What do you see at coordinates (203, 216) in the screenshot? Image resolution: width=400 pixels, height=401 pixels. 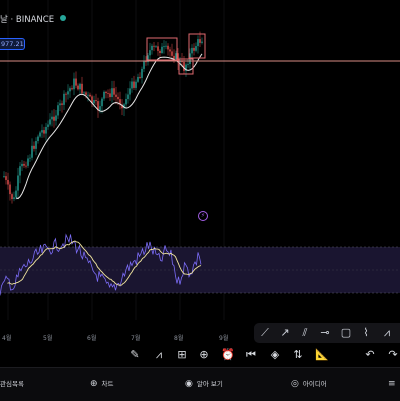 I see `alert-icon: ⚡` at bounding box center [203, 216].